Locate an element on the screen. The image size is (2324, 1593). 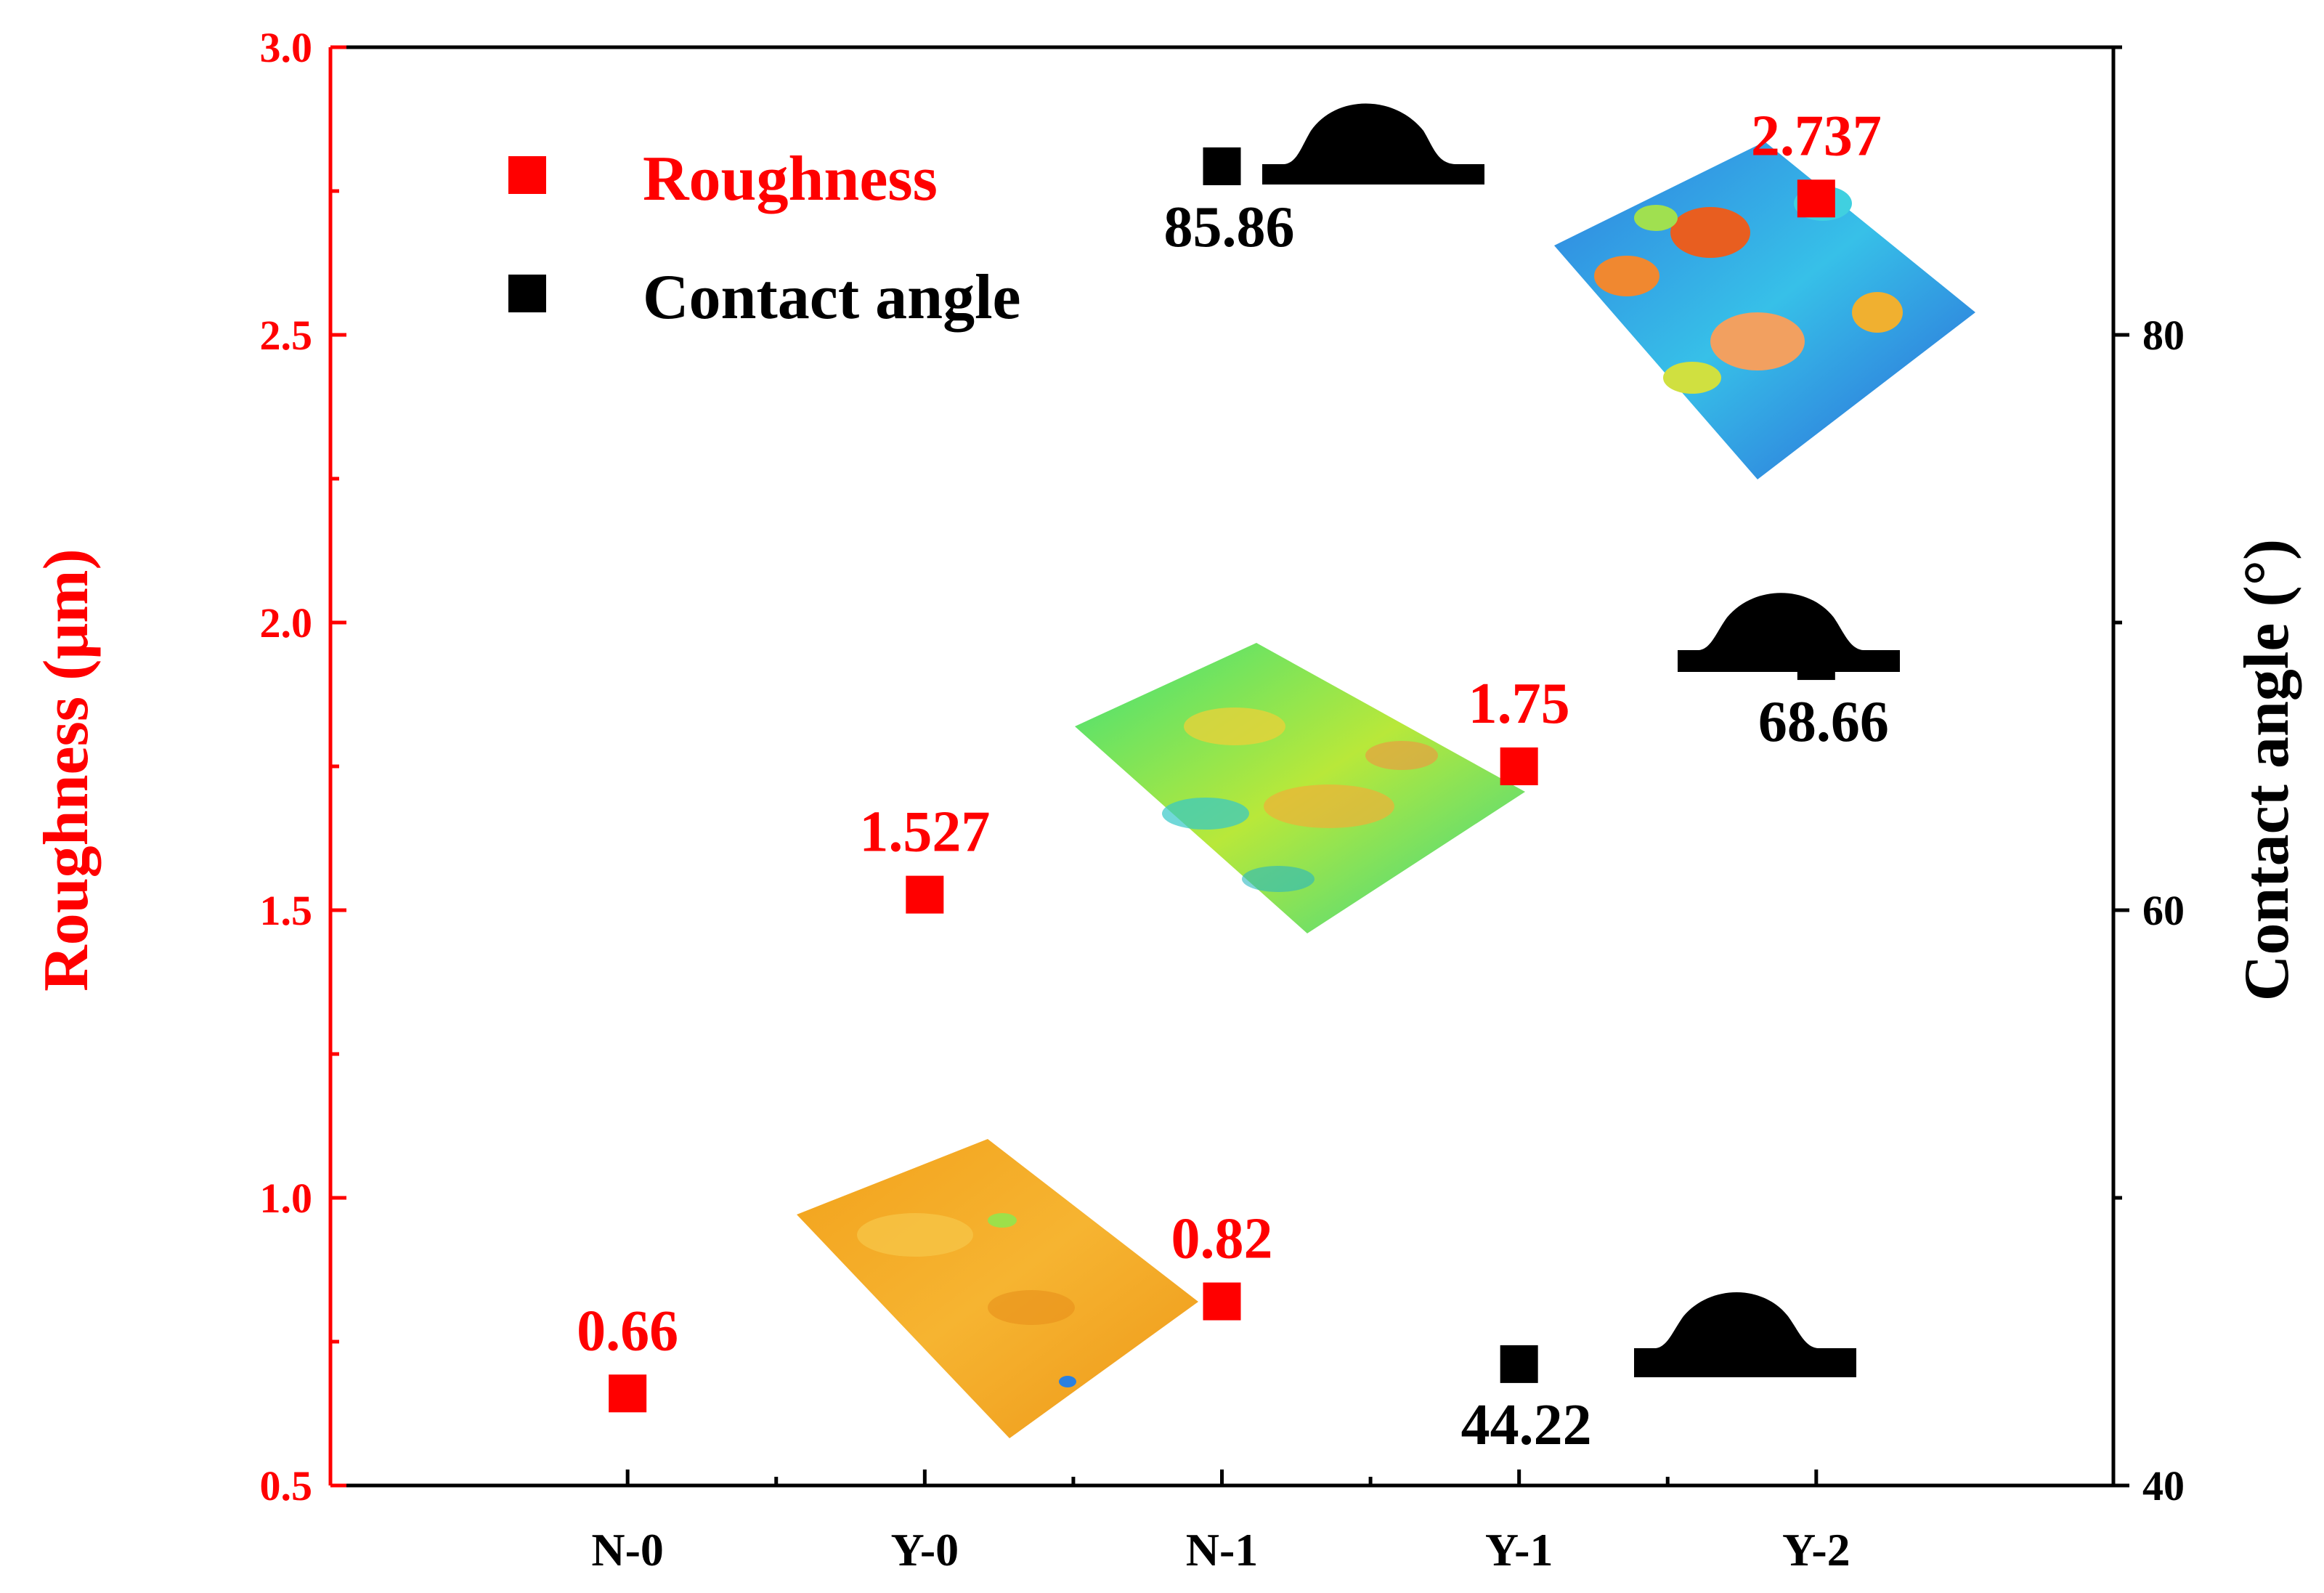
legend-roughness-marker is located at coordinates (527, 175).